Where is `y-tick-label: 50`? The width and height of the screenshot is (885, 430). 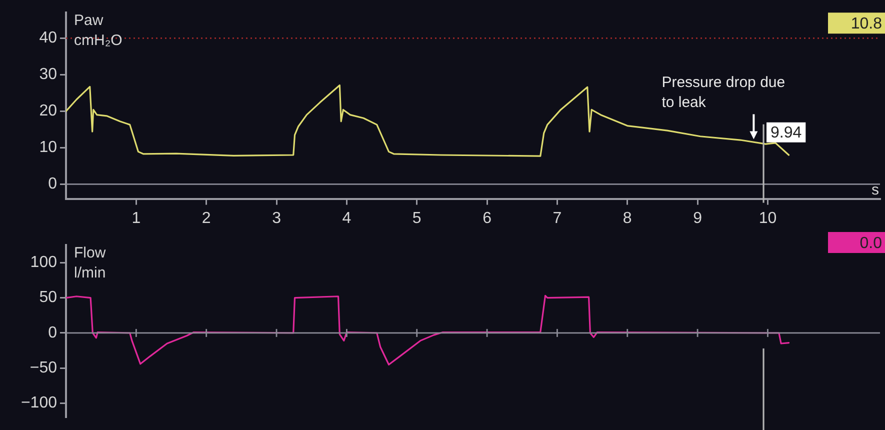
y-tick-label: 50 is located at coordinates (48, 297).